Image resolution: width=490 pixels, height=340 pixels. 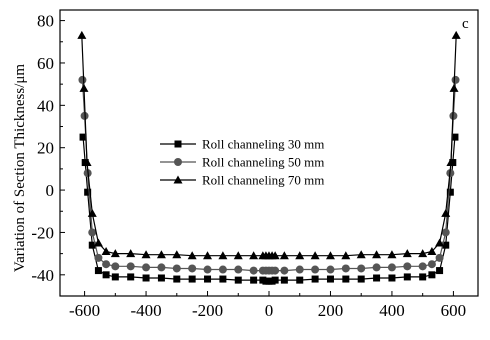 What do you see at coordinates (42, 275) in the screenshot?
I see `y-tick-label: -40` at bounding box center [42, 275].